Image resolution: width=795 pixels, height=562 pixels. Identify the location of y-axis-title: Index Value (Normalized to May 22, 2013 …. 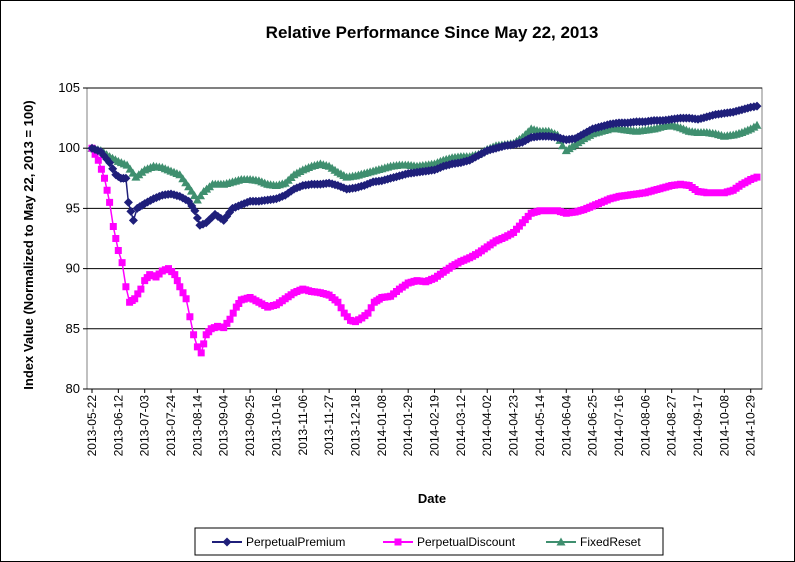
(28, 244).